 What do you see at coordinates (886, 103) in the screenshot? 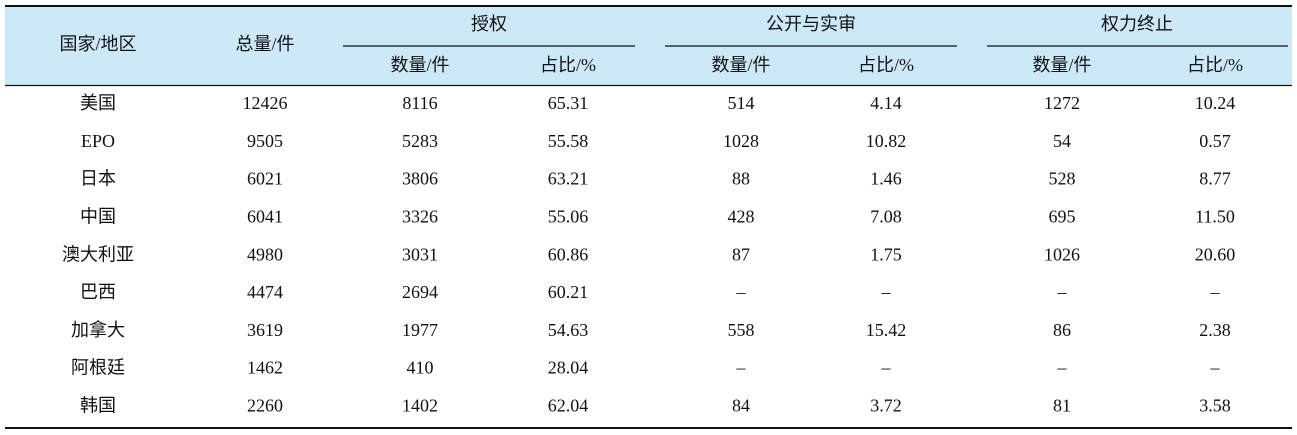
I see `cell: 4.14` at bounding box center [886, 103].